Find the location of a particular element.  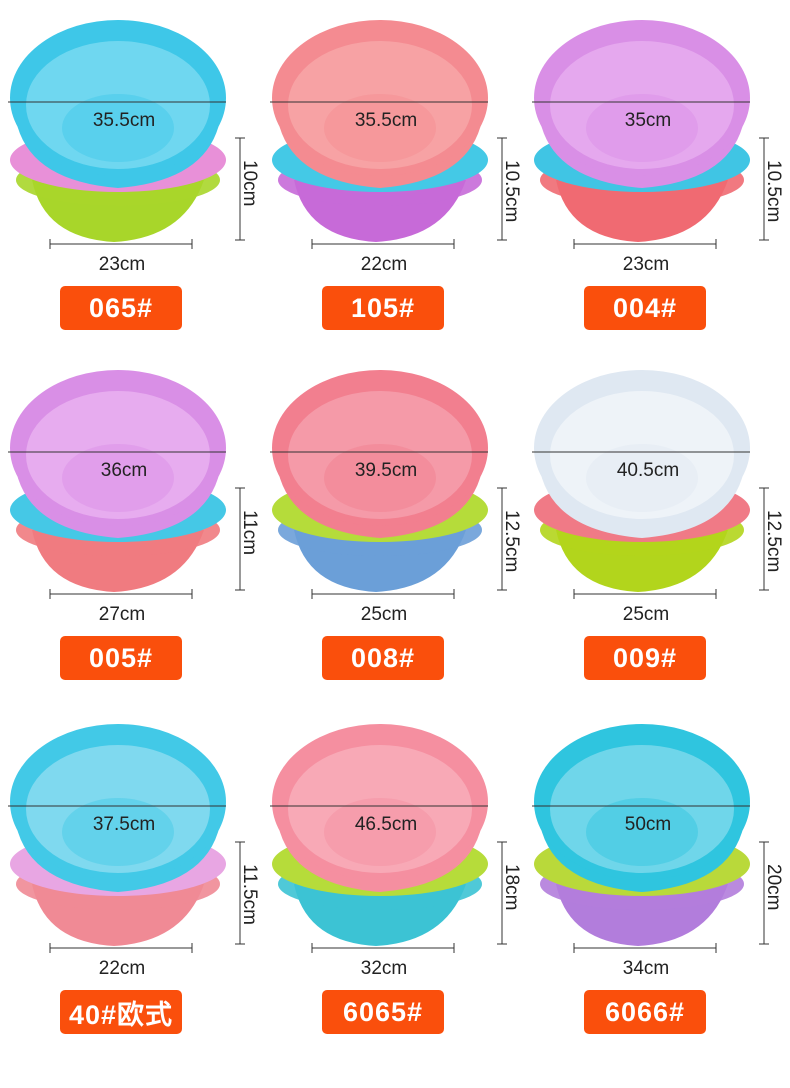

model-badge: 6065# is located at coordinates (383, 1012).